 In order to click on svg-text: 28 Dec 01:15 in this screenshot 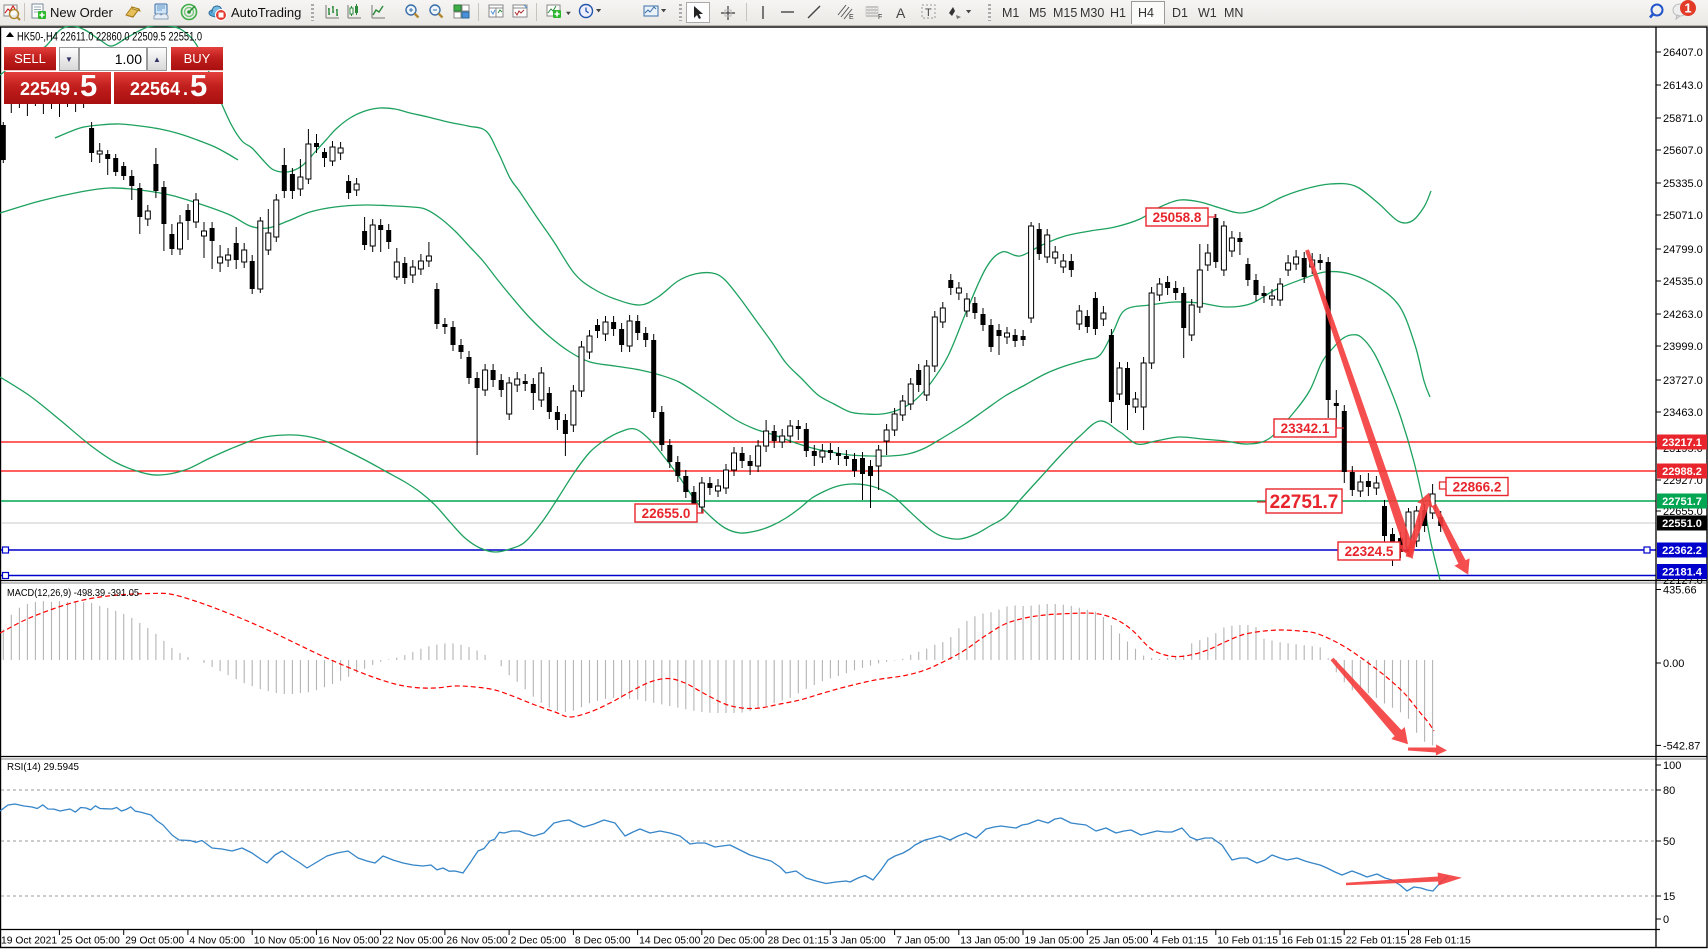, I will do `click(799, 941)`.